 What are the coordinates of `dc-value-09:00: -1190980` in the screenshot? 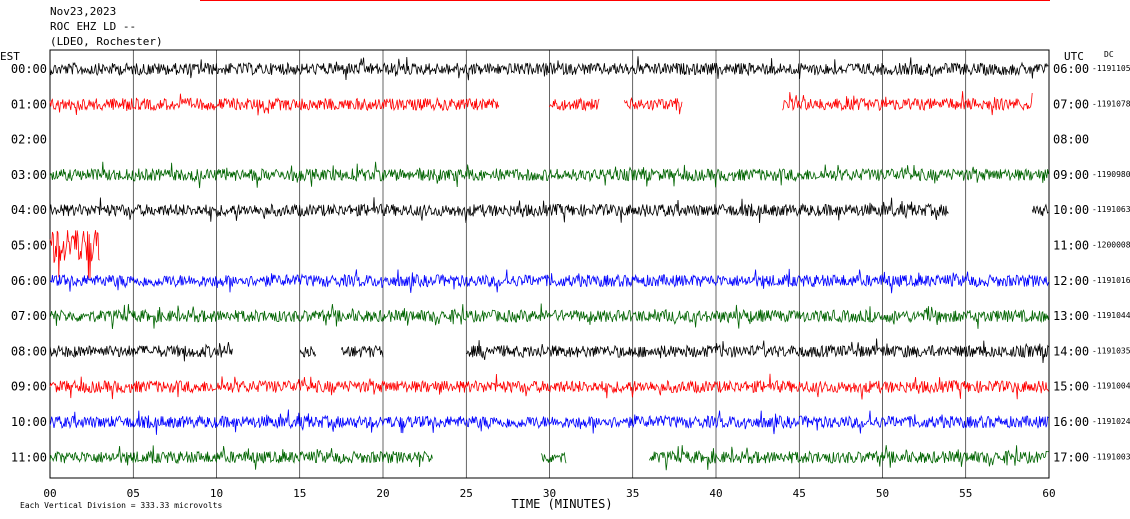 It's located at (1111, 174).